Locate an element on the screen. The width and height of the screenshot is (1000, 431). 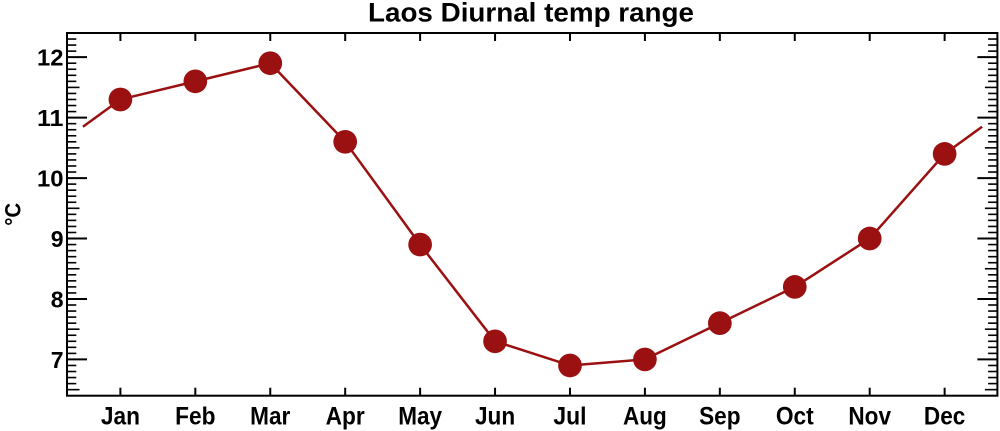
svg-text: 9 is located at coordinates (57, 239).